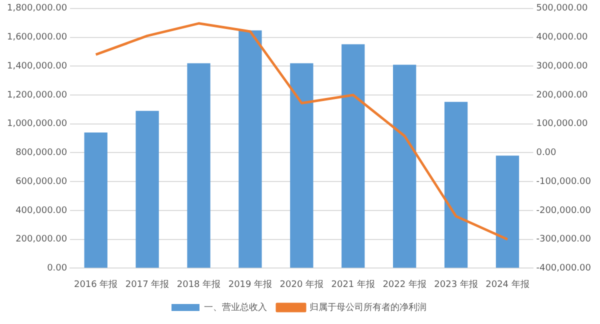  I want to click on y2-tick-label: 500,000.00, so click(562, 9).